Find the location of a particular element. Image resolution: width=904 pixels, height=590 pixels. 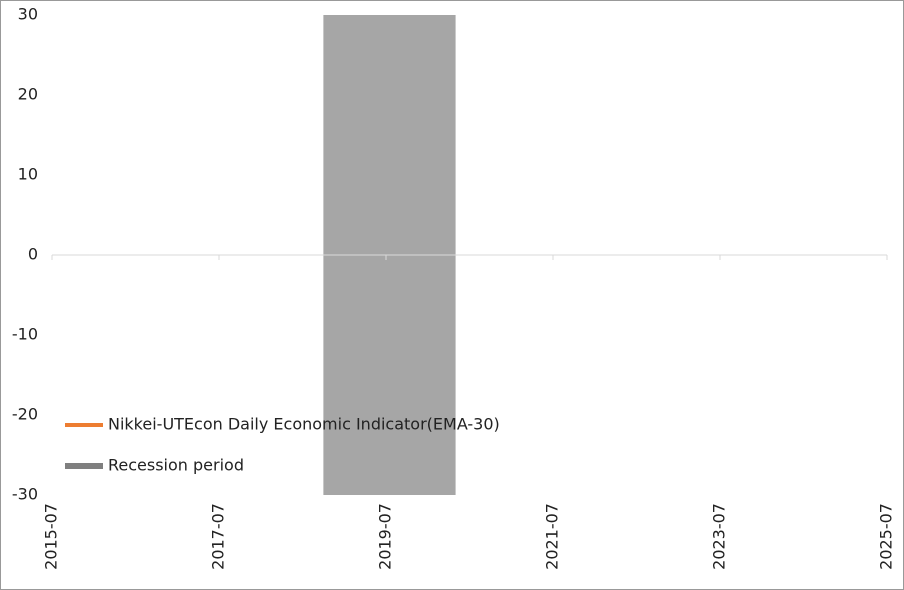

x-tick-label: 2017-07 is located at coordinates (218, 536).